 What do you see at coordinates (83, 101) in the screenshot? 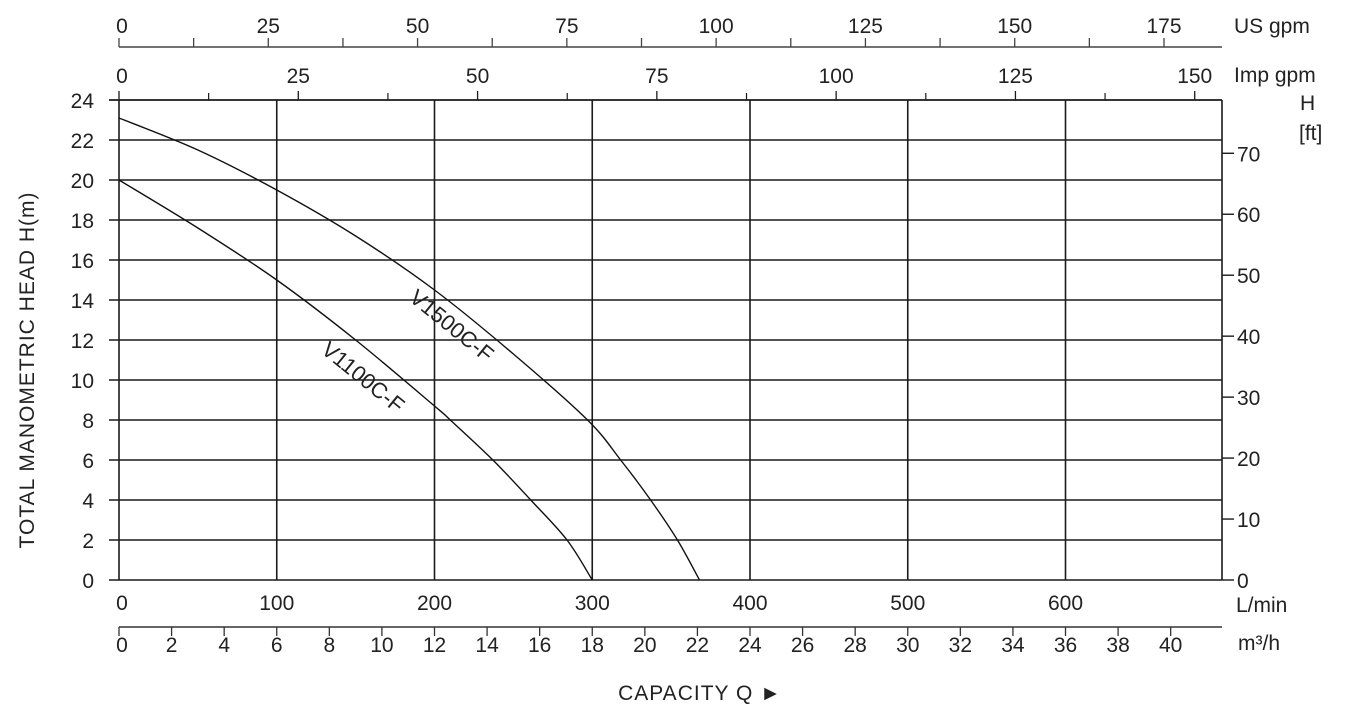
I see `y-tick-label: 24` at bounding box center [83, 101].